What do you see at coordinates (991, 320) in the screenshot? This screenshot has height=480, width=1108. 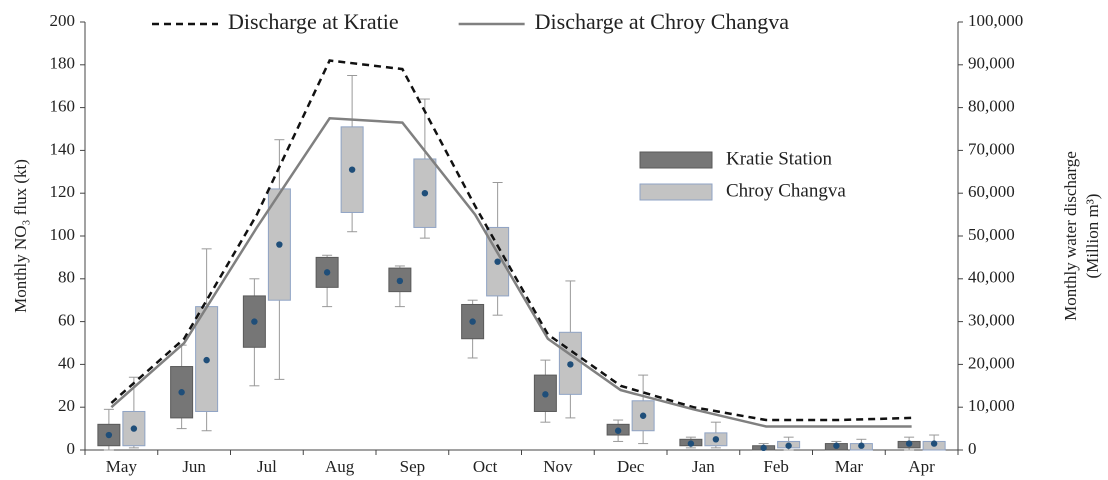 I see `y2-tick-label: 30,000` at bounding box center [991, 320].